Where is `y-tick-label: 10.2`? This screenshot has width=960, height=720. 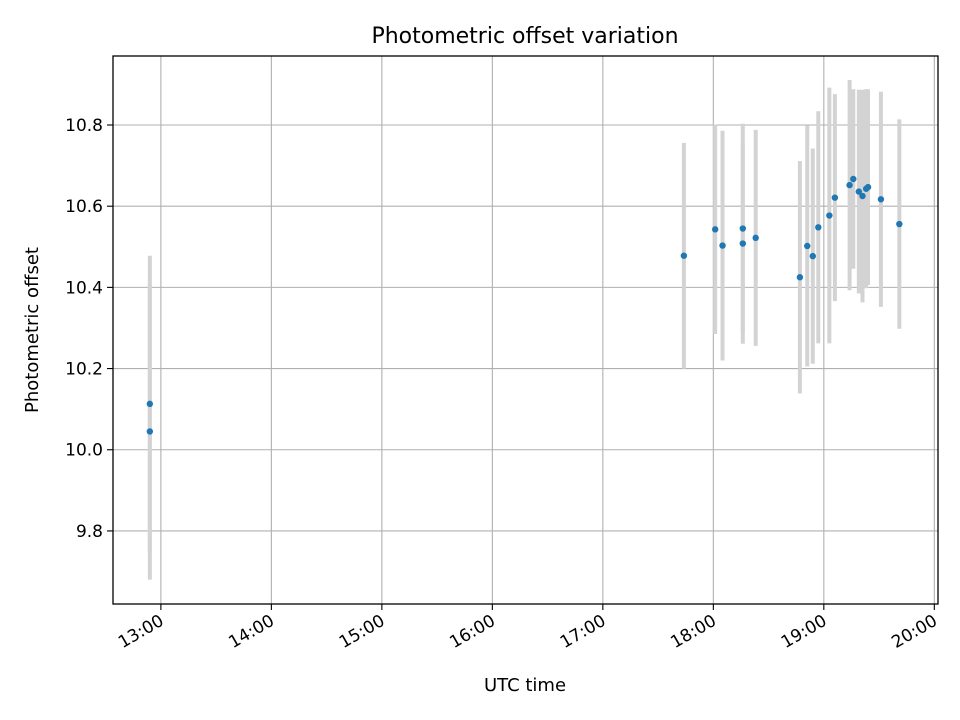
y-tick-label: 10.2 is located at coordinates (84, 370).